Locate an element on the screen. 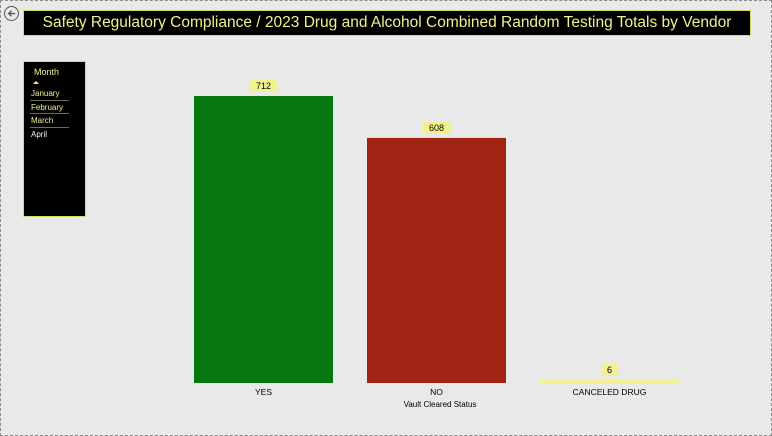  category-label: CANCELED DRUG is located at coordinates (610, 392).